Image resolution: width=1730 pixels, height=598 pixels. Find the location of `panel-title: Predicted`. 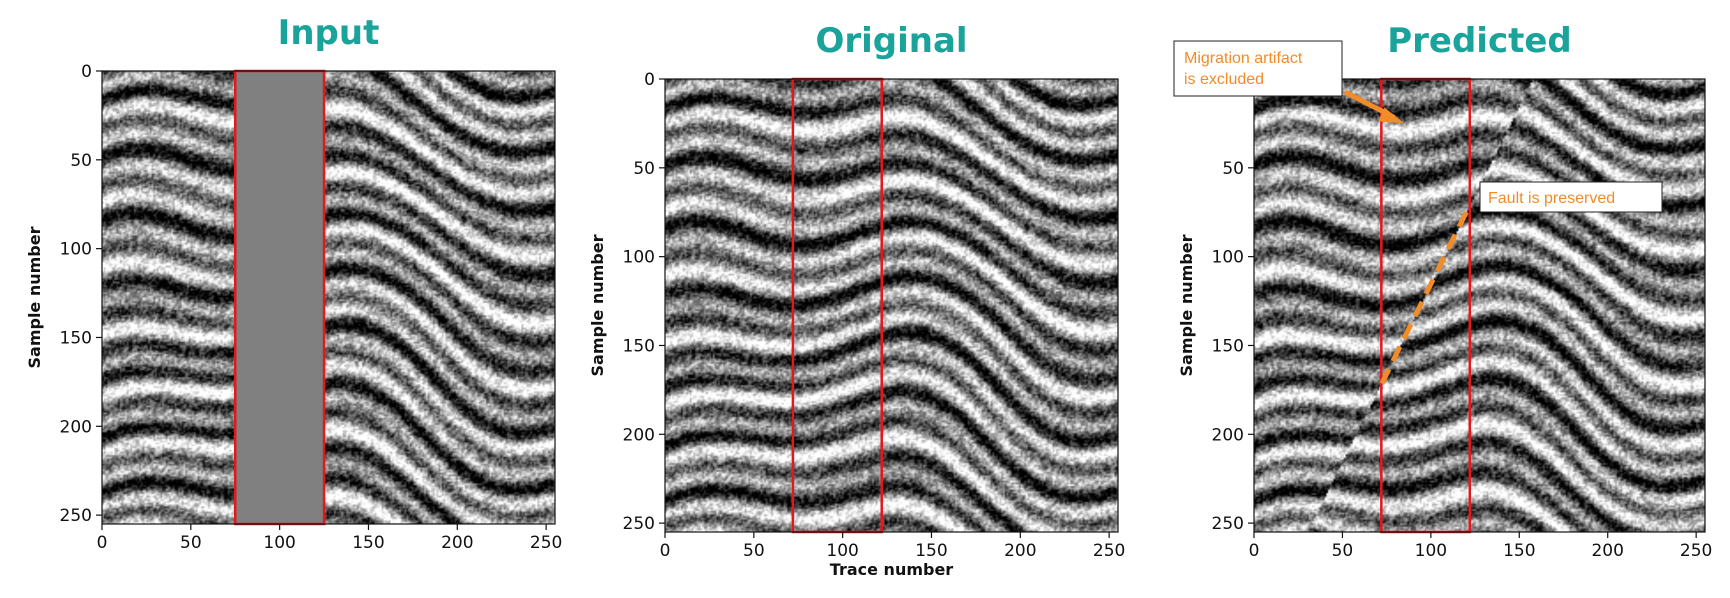

panel-title: Predicted is located at coordinates (1479, 41).